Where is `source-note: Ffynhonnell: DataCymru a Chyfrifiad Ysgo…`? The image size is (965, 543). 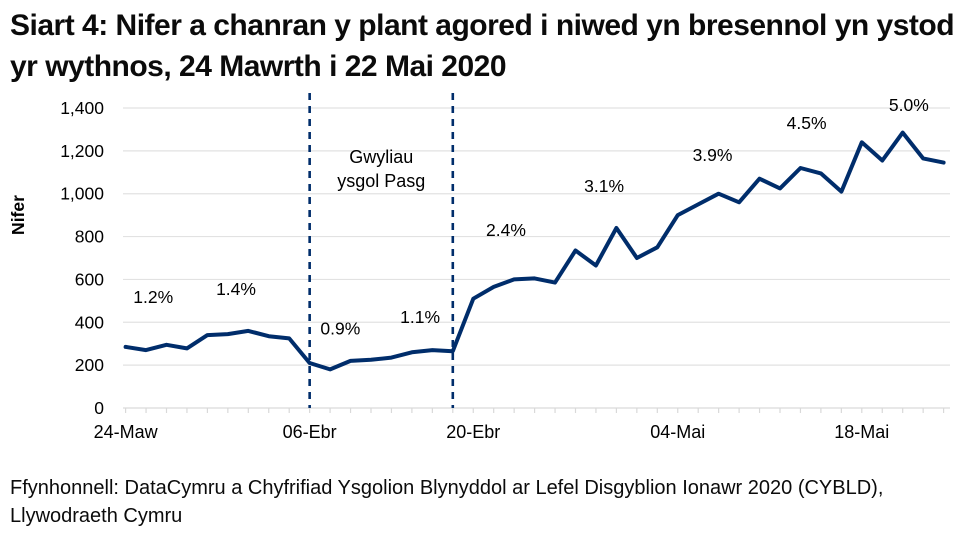 source-note: Ffynhonnell: DataCymru a Chyfrifiad Ysgo… is located at coordinates (447, 502).